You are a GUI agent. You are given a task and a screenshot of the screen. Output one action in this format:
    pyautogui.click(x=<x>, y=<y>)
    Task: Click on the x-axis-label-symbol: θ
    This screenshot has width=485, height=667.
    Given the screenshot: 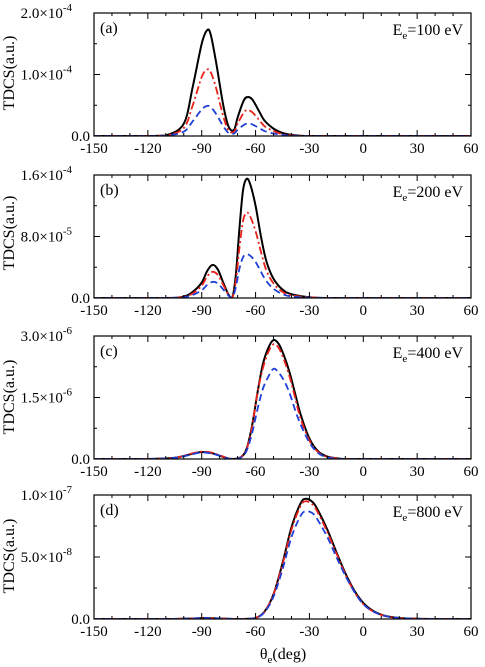 What is the action you would take?
    pyautogui.click(x=264, y=654)
    